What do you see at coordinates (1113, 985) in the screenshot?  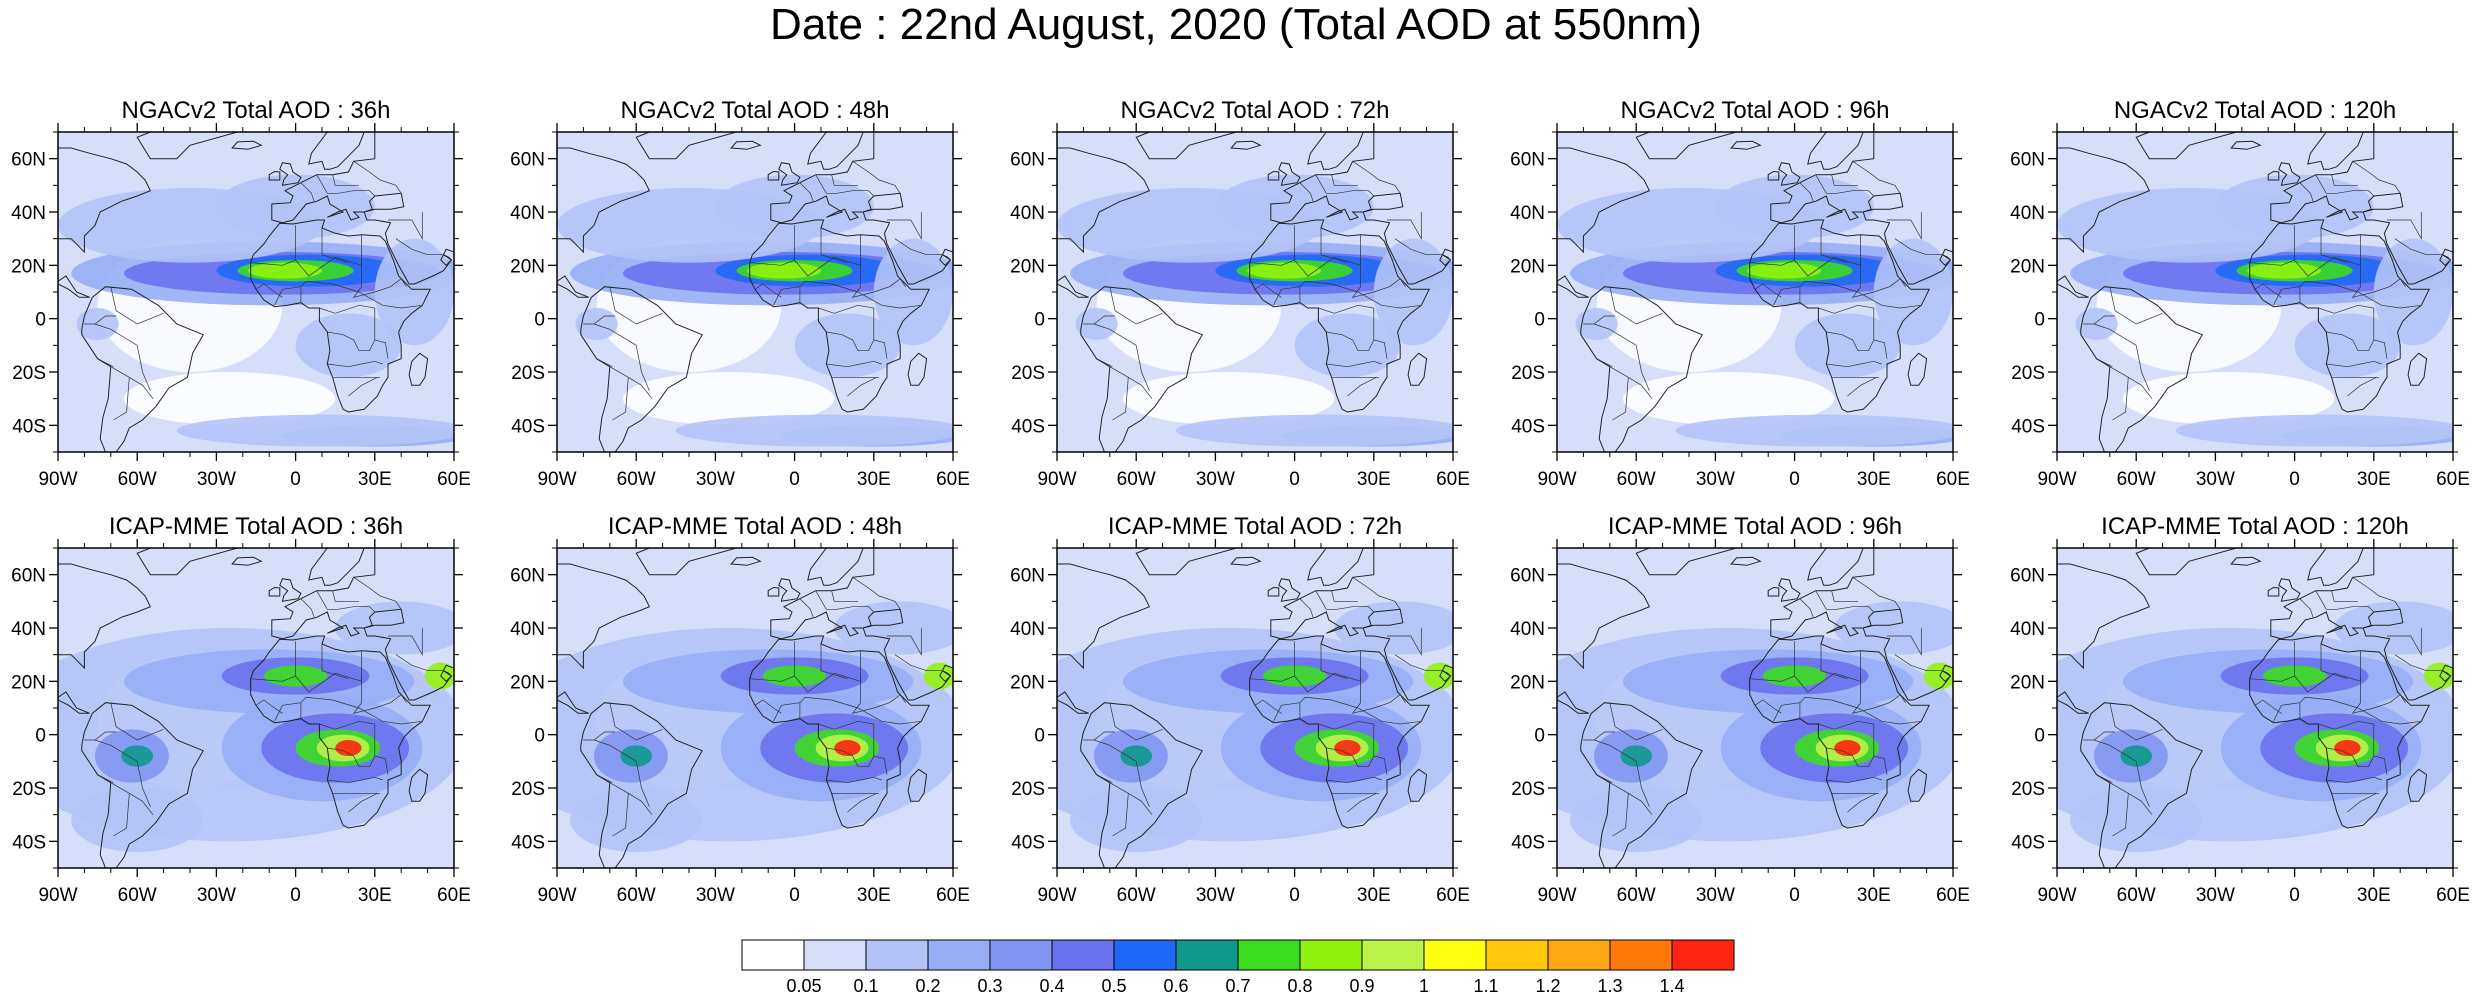 I see `colorbar-label: 0.5` at bounding box center [1113, 985].